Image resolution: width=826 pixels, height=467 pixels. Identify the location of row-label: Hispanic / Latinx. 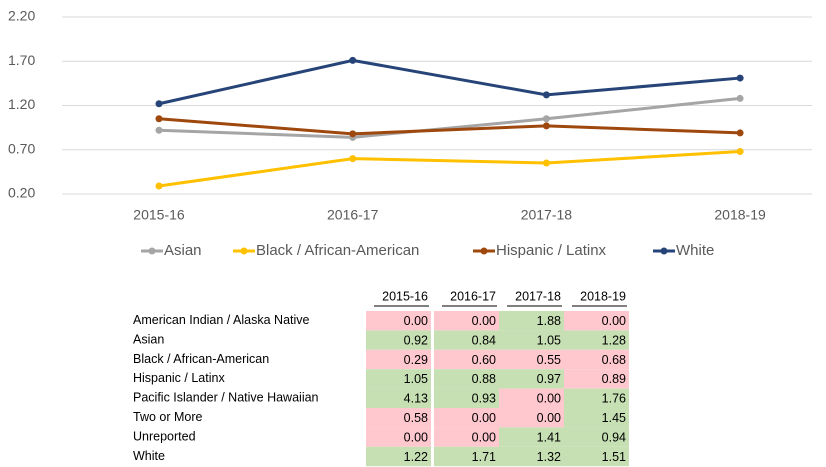
(179, 378).